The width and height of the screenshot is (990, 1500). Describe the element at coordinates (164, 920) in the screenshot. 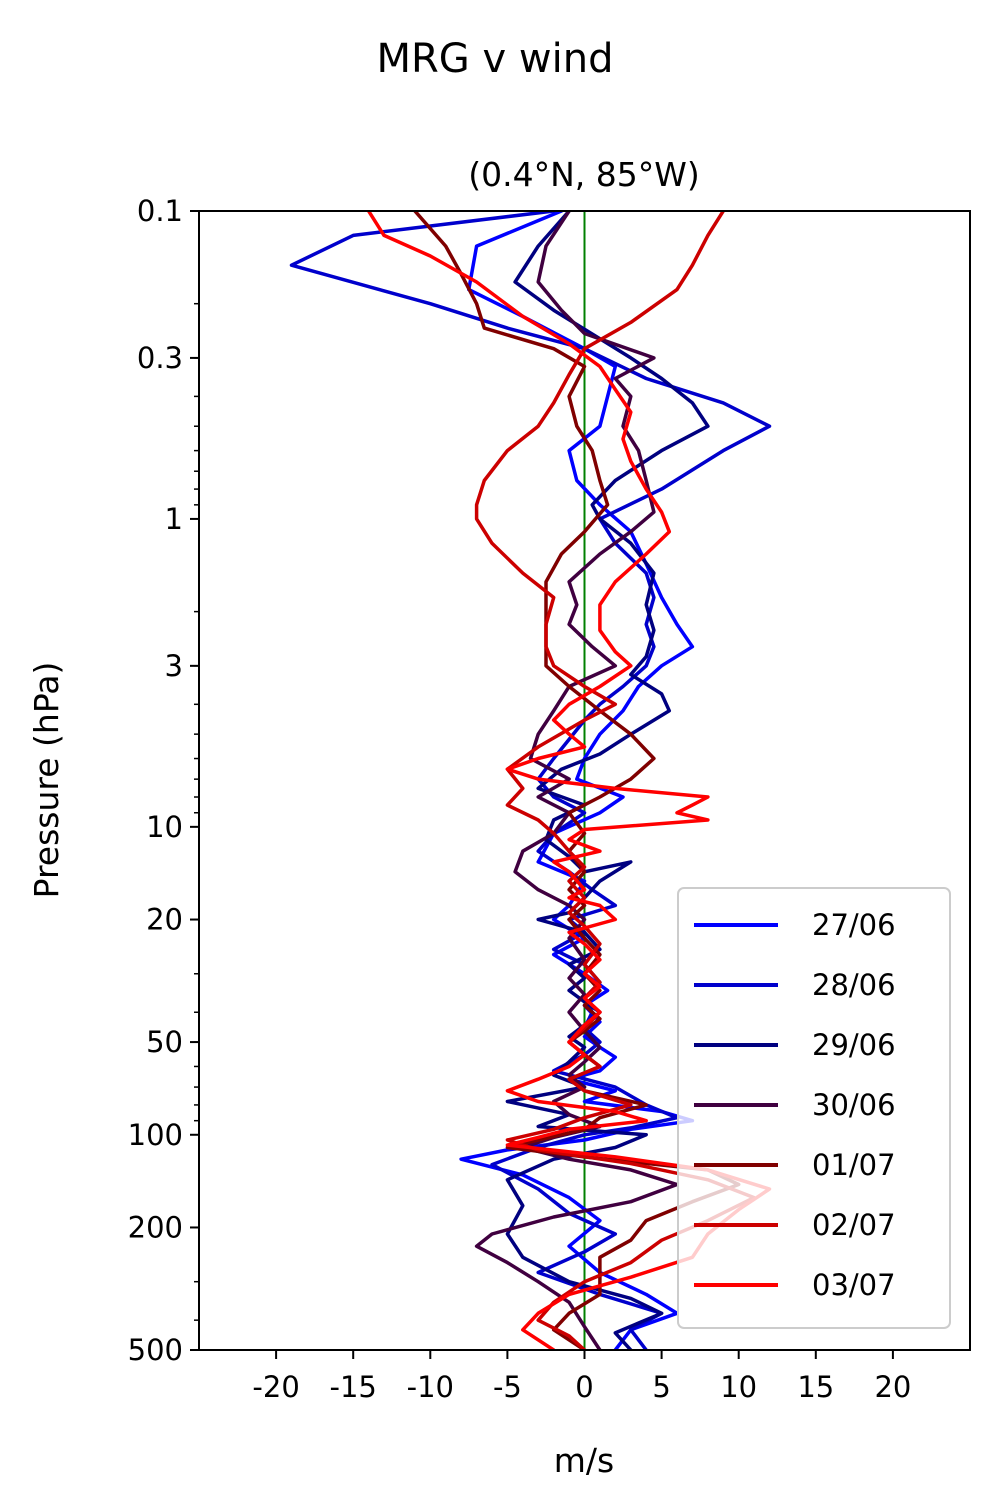

I see `y-tick-label: 20` at that location.